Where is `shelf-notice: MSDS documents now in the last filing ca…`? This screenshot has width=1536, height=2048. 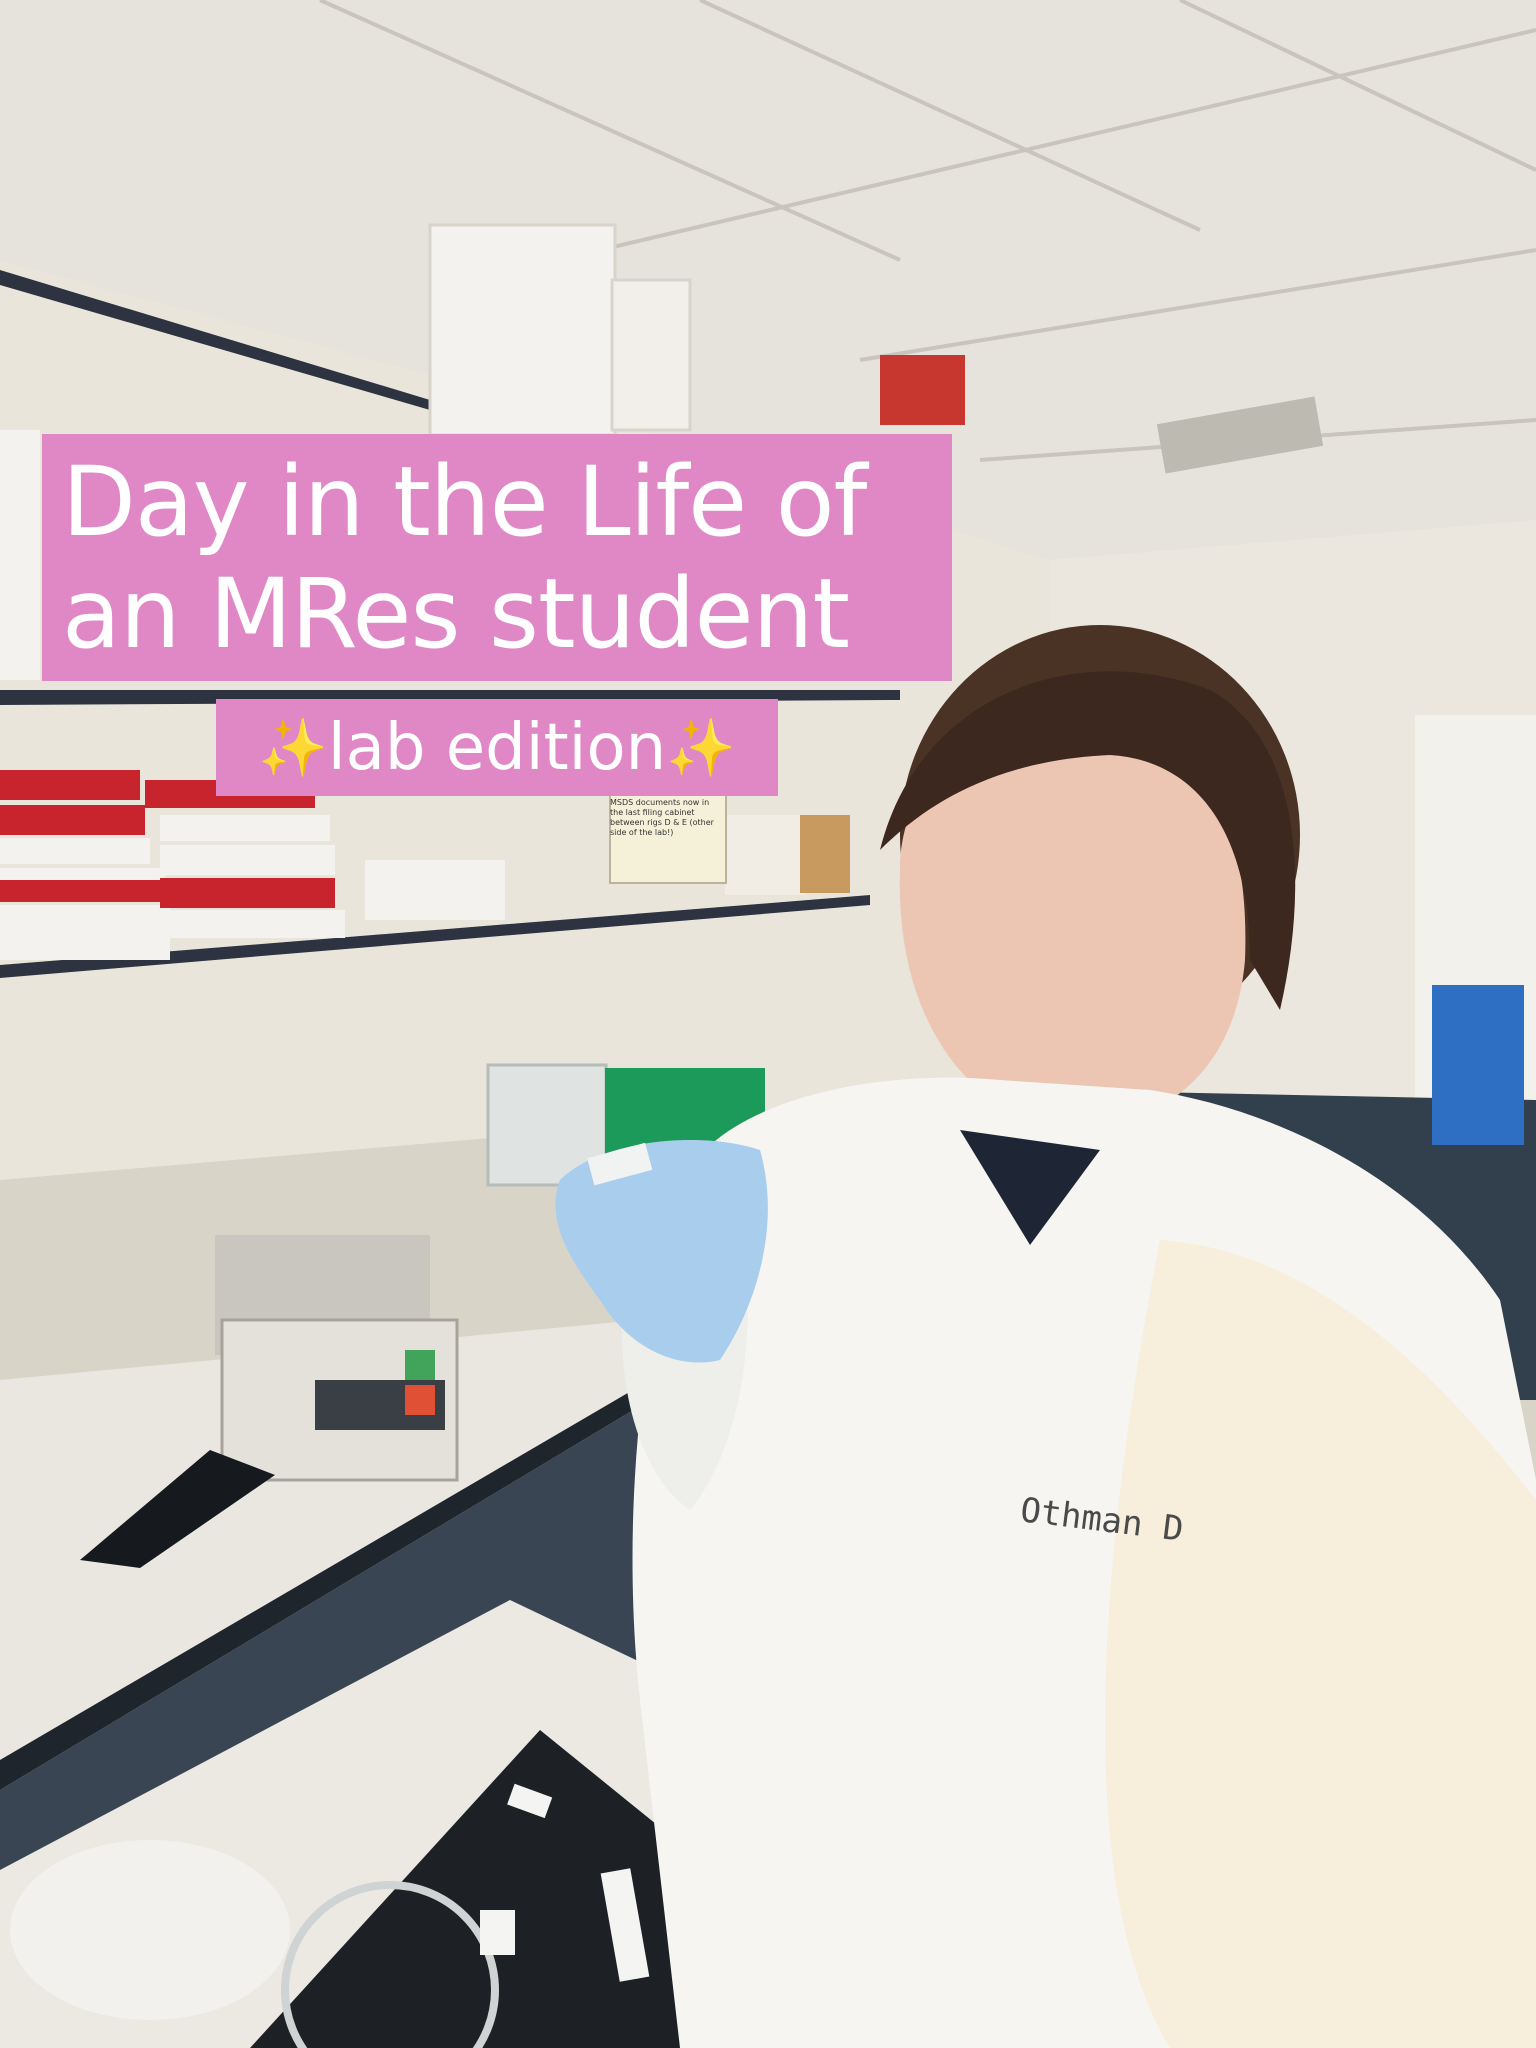 shelf-notice: MSDS documents now in the last filing ca… is located at coordinates (662, 817).